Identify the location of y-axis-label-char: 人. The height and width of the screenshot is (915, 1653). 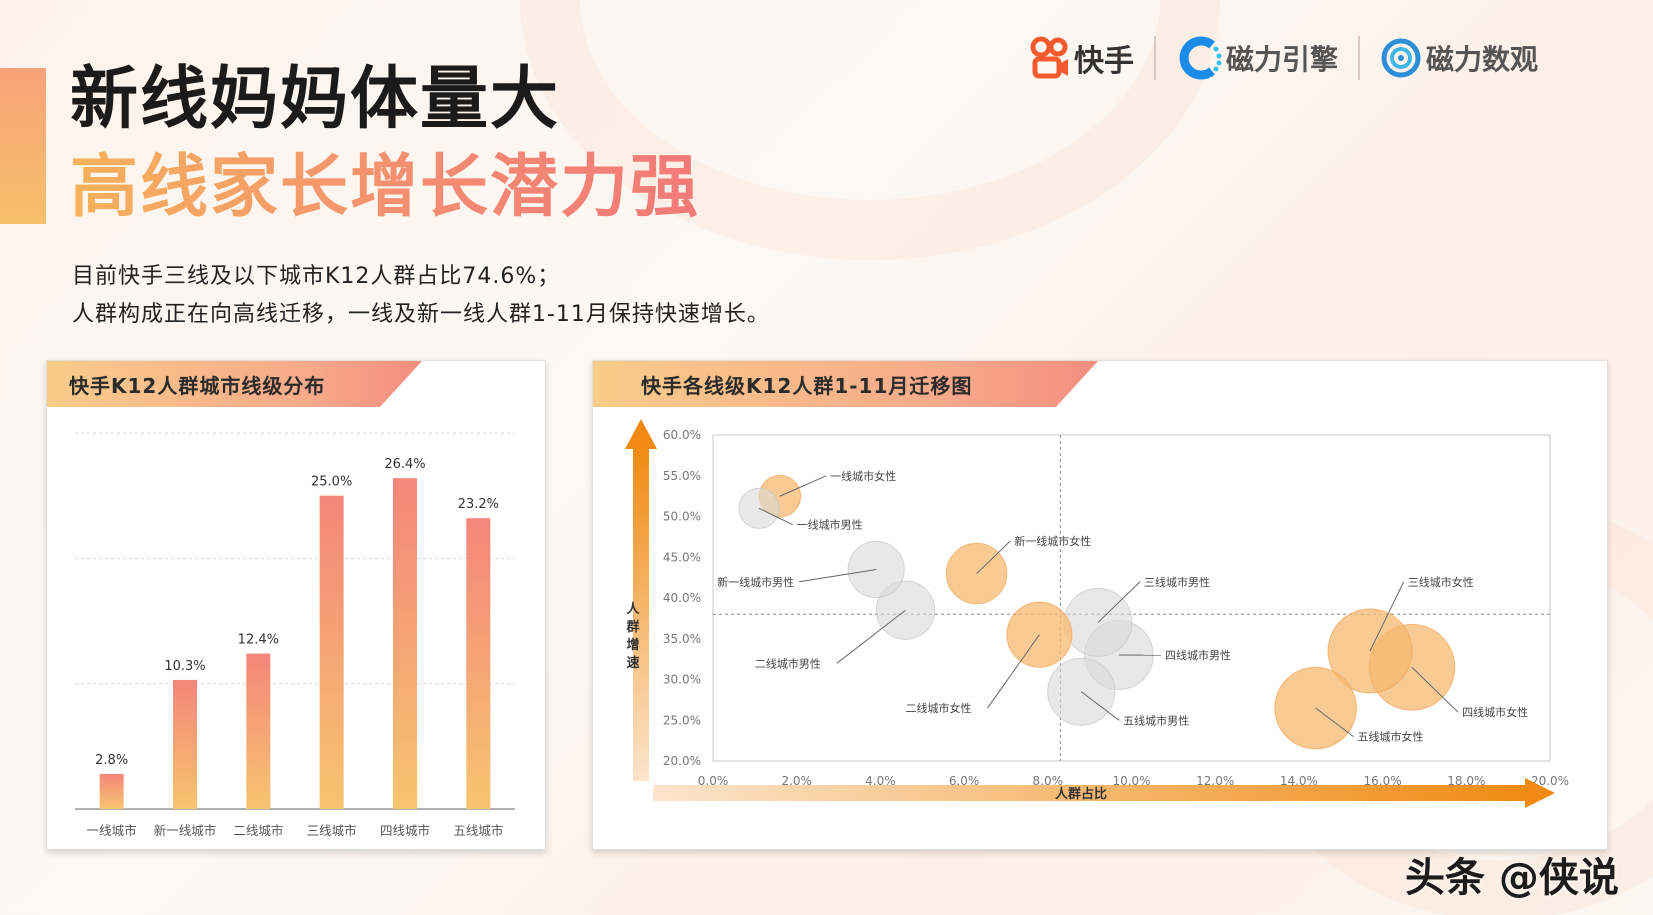
(633, 609).